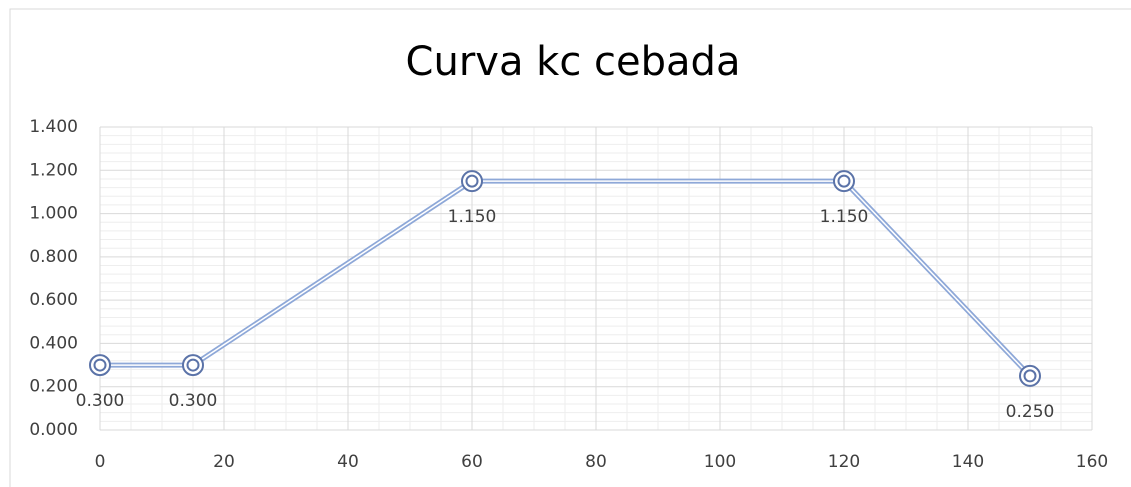 The height and width of the screenshot is (487, 1131). What do you see at coordinates (1092, 462) in the screenshot?
I see `x-tick-label: 160` at bounding box center [1092, 462].